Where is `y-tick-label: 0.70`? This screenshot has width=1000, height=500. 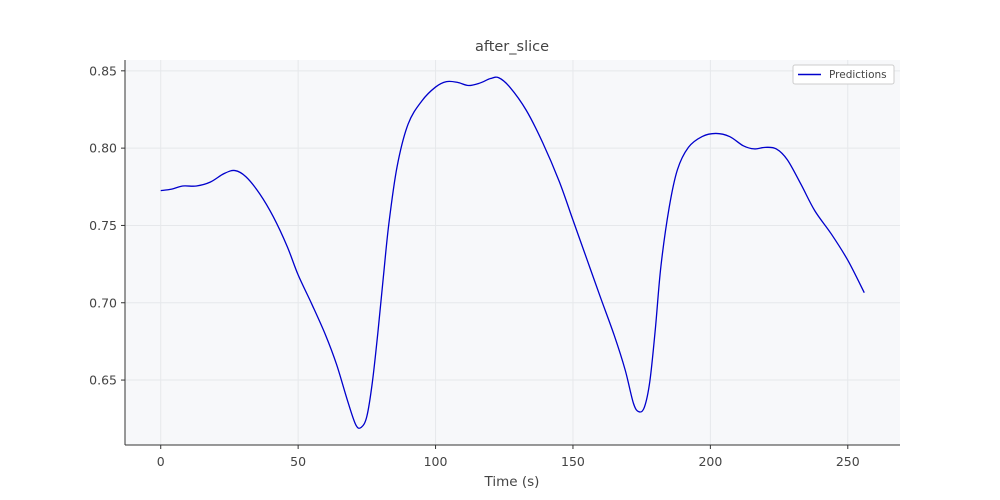
y-tick-label: 0.70 is located at coordinates (103, 302).